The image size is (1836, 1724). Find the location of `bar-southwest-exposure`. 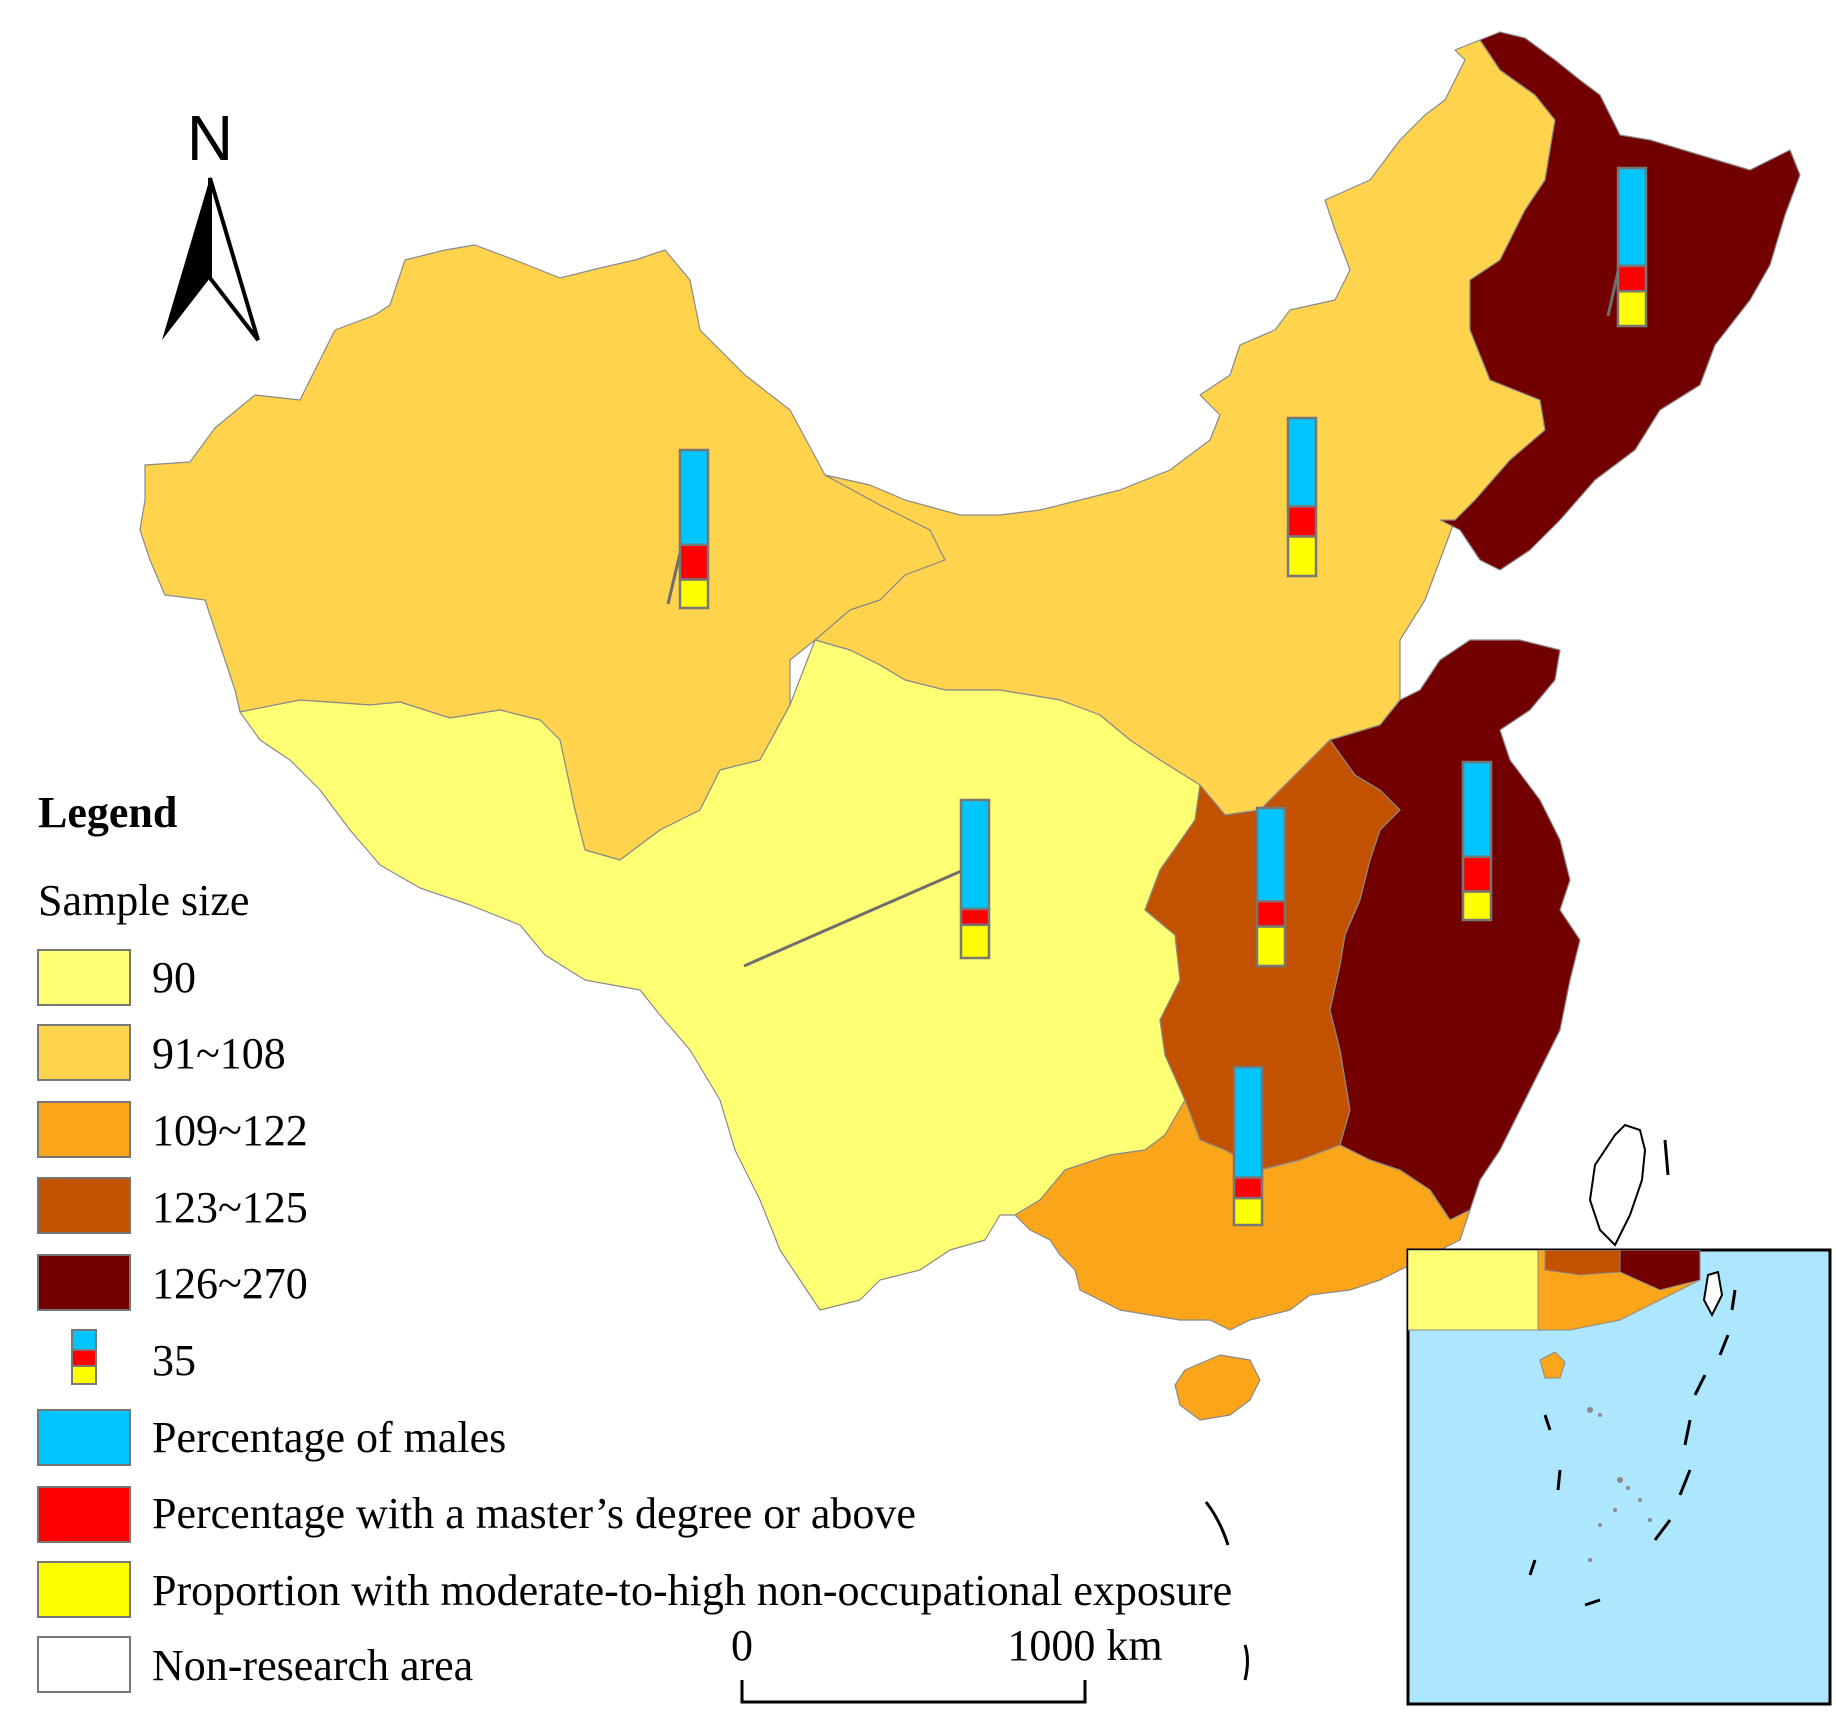

bar-southwest-exposure is located at coordinates (975, 941).